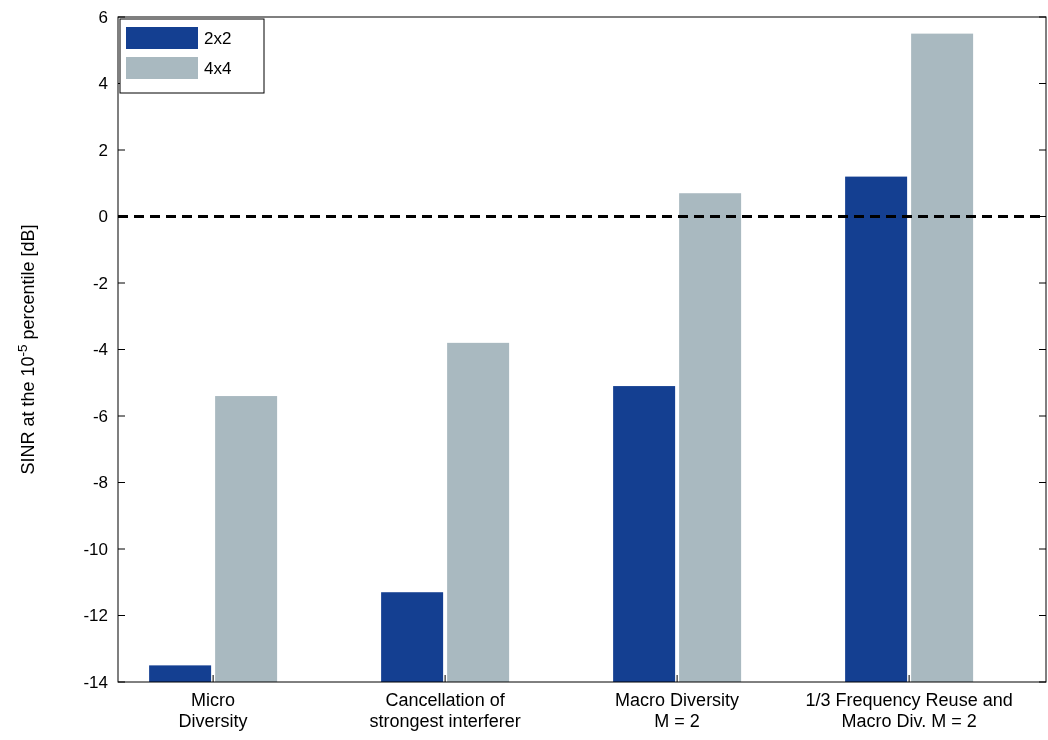 The height and width of the screenshot is (740, 1048). I want to click on y-tick-label: -6, so click(100, 416).